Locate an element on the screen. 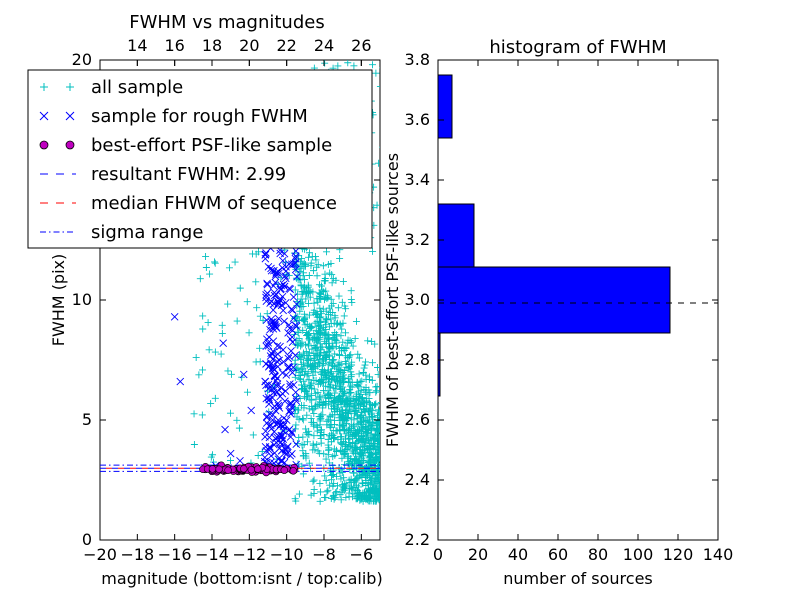  left-top-xtick-label: 24 is located at coordinates (324, 45).